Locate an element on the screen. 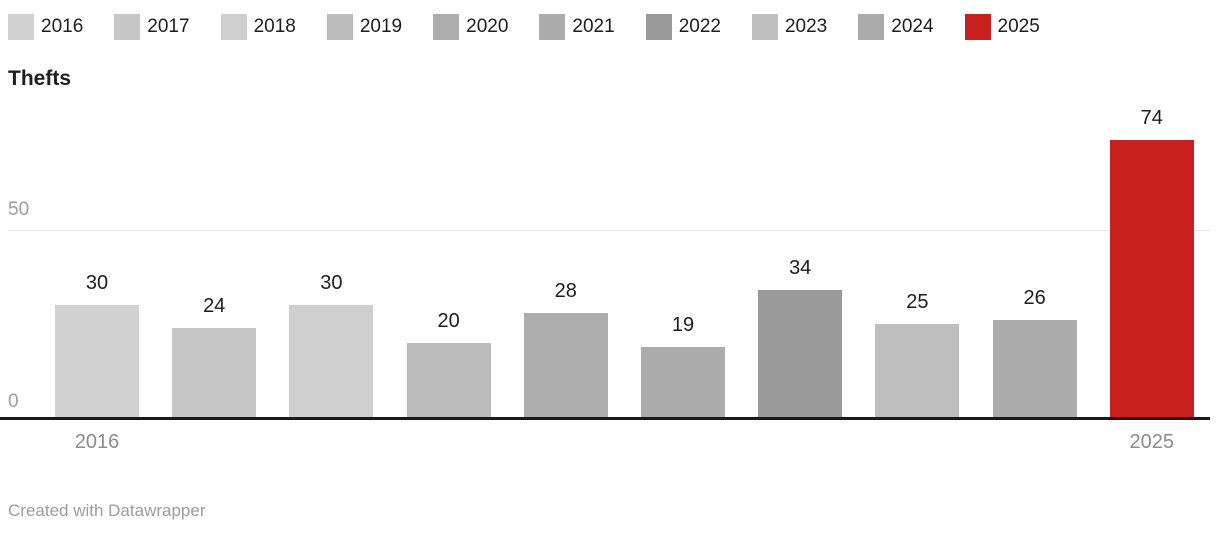 Image resolution: width=1220 pixels, height=536 pixels. bar-2018 is located at coordinates (331, 361).